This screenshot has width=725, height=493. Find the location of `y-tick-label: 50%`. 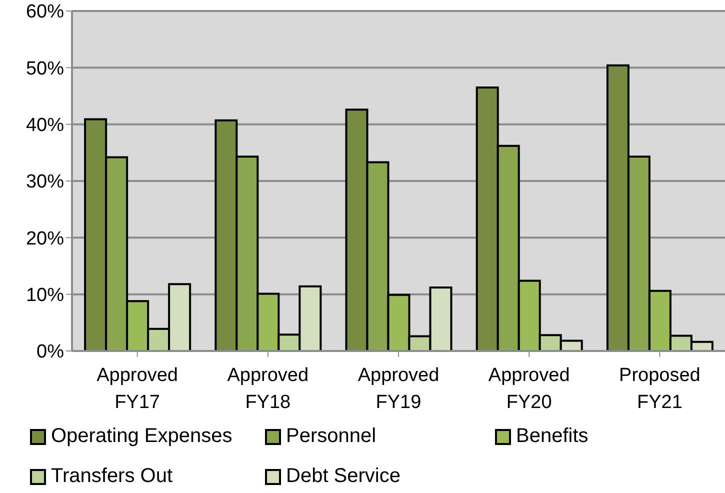

y-tick-label: 50% is located at coordinates (45, 69).